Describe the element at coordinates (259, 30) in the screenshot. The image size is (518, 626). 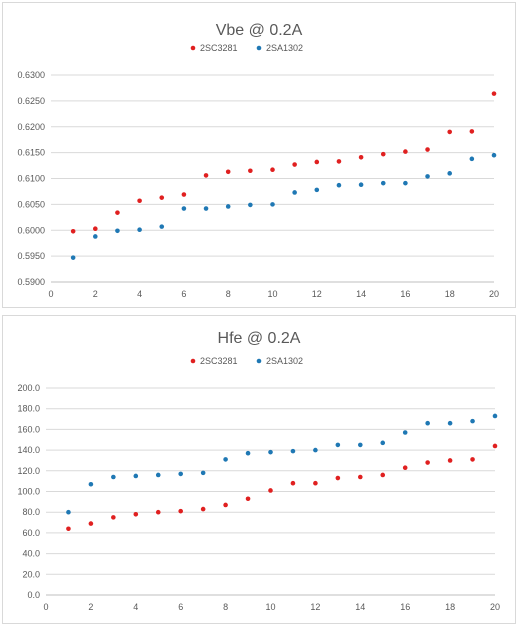
I see `chart-title: Vbe @ 0.2A` at that location.